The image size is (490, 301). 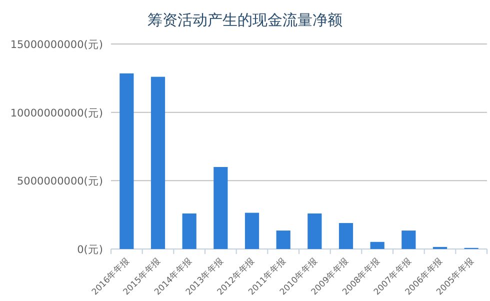 I want to click on y-tick-label: 0(元), so click(x=90, y=250).